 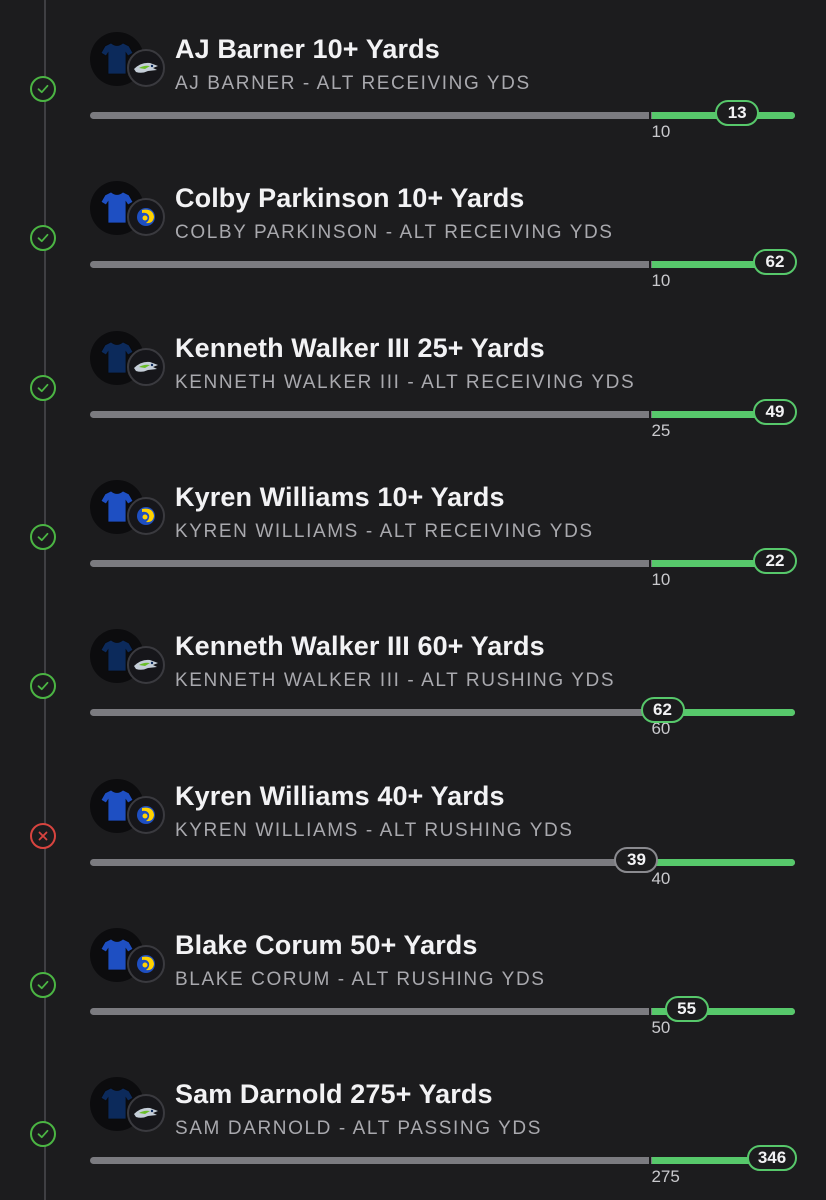 I want to click on actual-value-pill: 13, so click(x=737, y=113).